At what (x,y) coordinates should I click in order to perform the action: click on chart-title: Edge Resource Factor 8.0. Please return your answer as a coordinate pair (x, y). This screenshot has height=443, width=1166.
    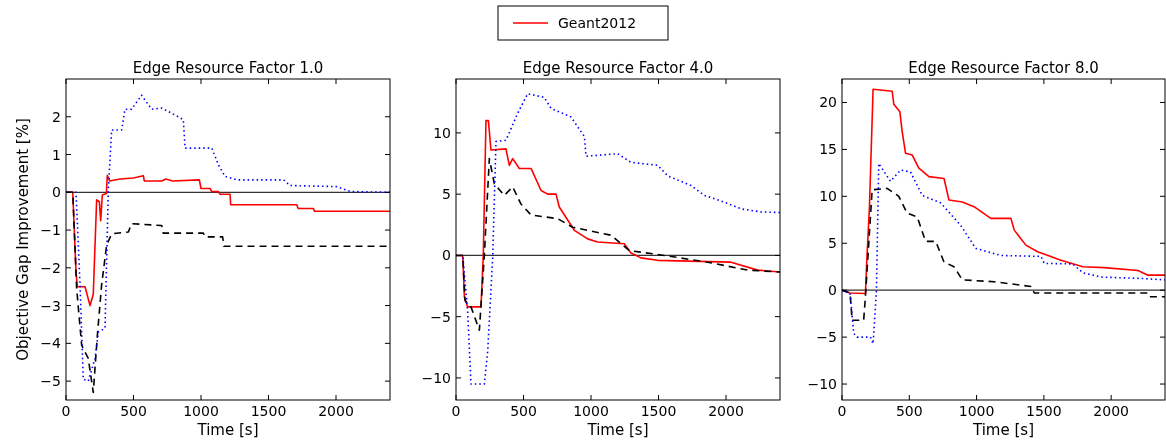
    Looking at the image, I should click on (1003, 68).